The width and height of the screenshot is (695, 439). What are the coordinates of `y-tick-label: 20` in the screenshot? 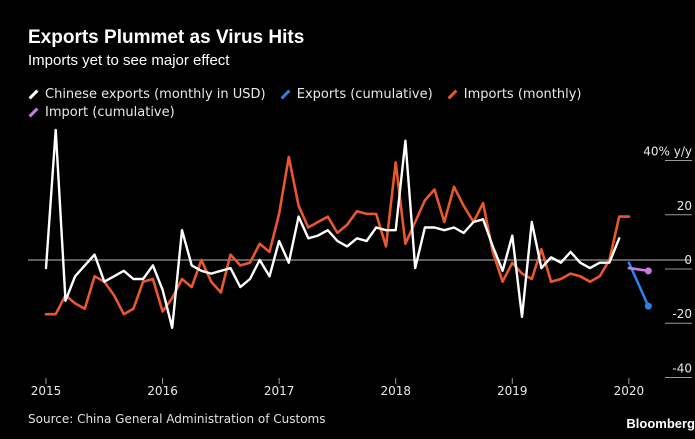 It's located at (684, 206).